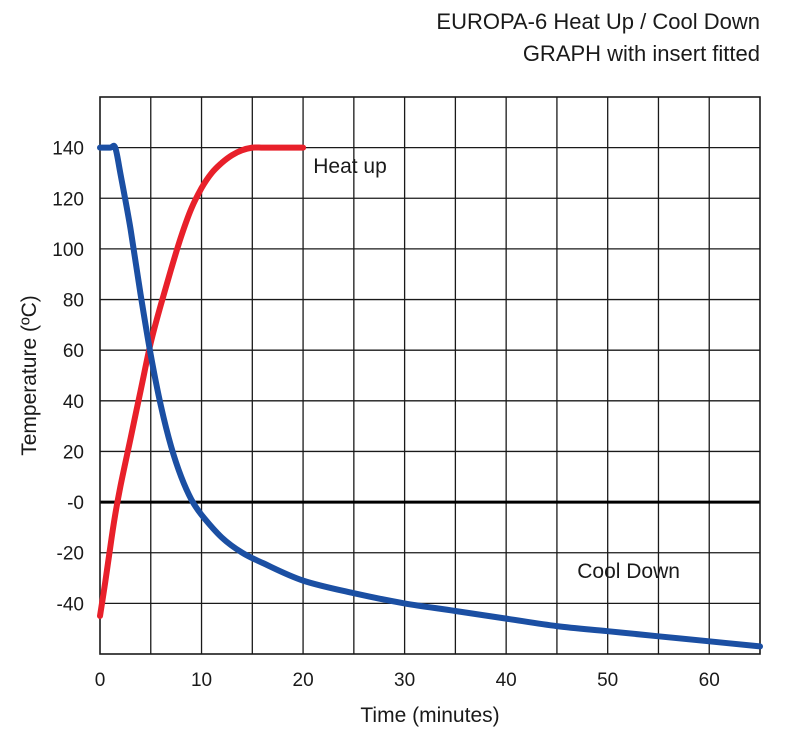  Describe the element at coordinates (70, 554) in the screenshot. I see `y-tick-label: -20` at that location.